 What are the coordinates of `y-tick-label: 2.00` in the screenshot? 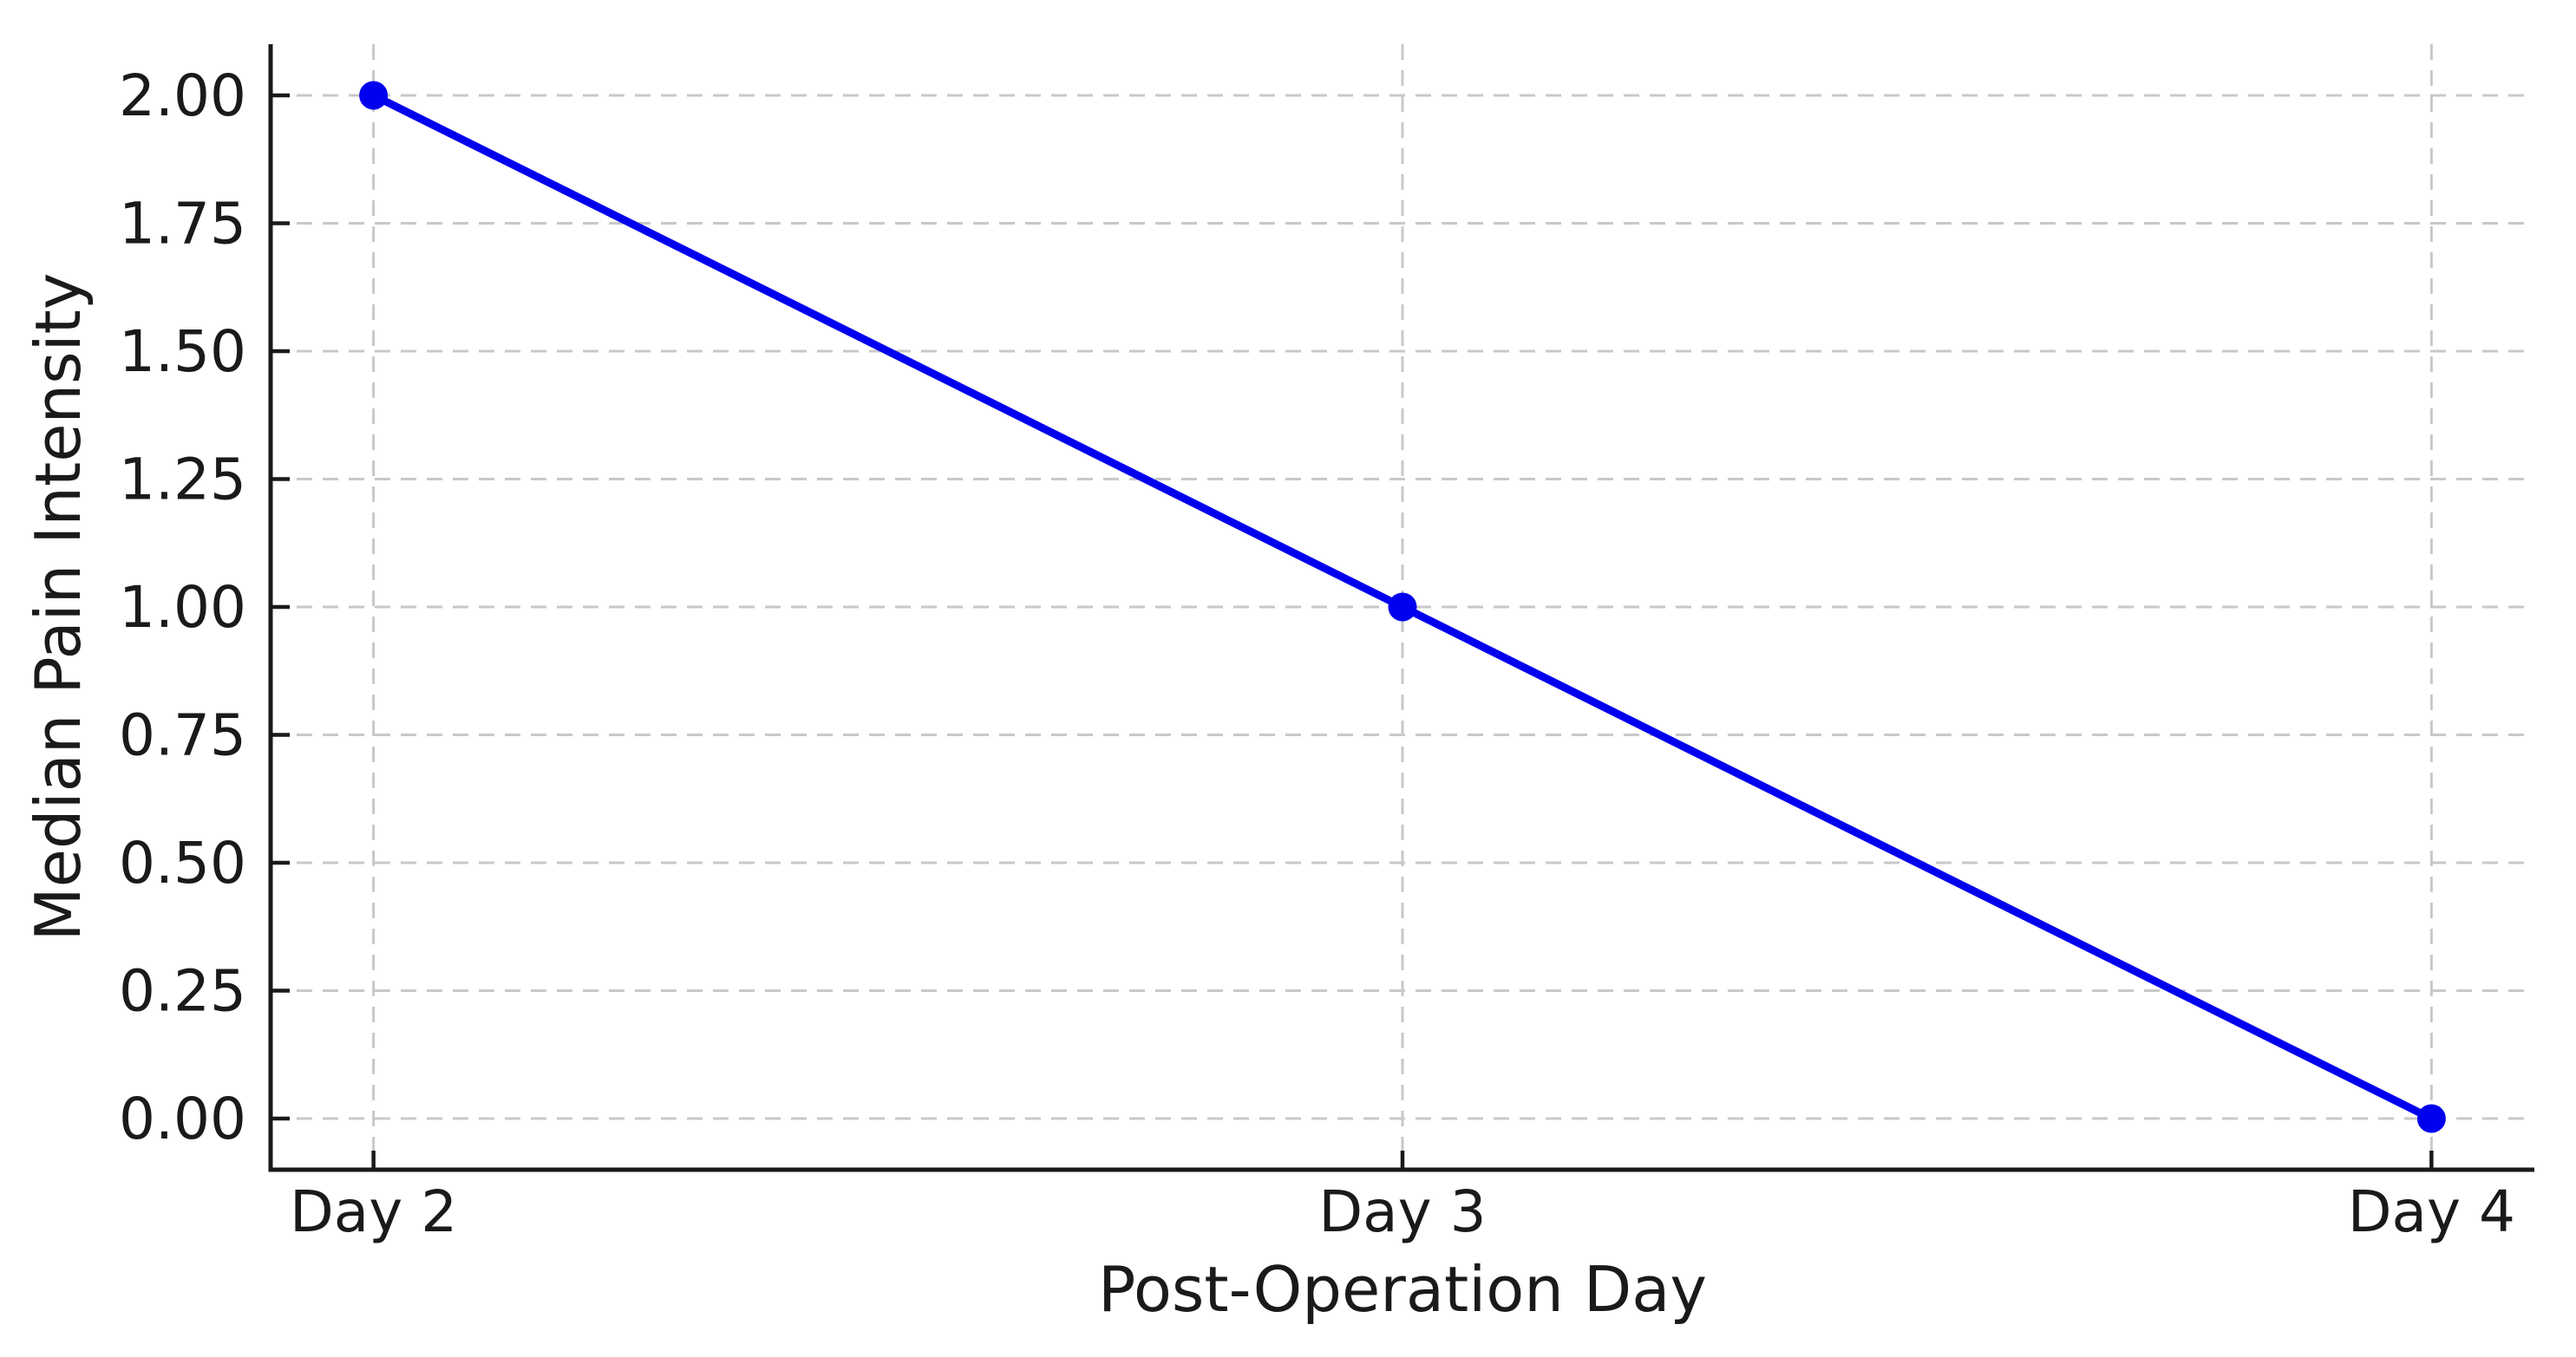 It's located at (182, 96).